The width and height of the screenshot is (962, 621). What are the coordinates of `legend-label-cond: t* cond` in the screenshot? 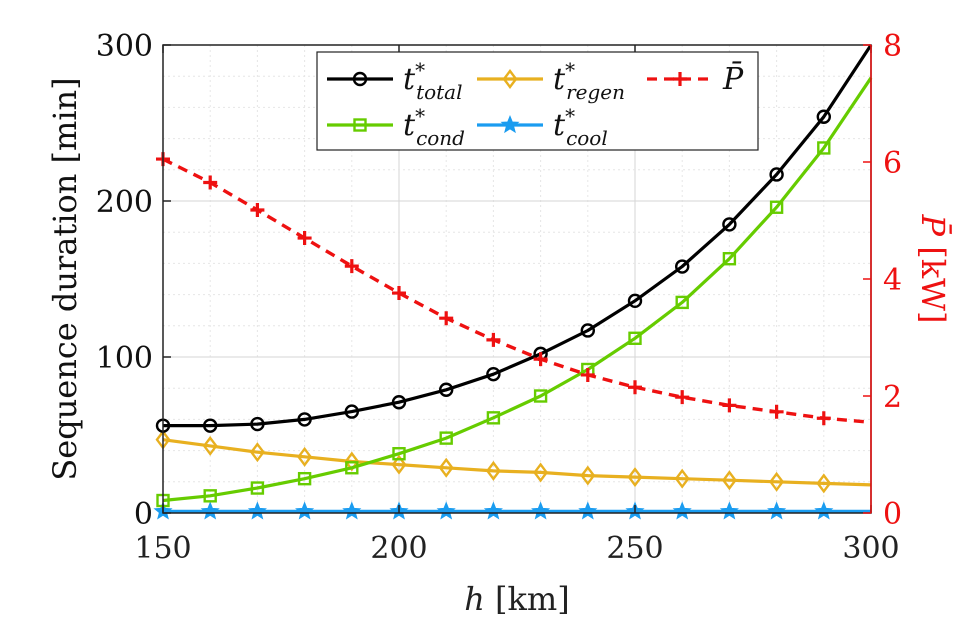 It's located at (434, 127).